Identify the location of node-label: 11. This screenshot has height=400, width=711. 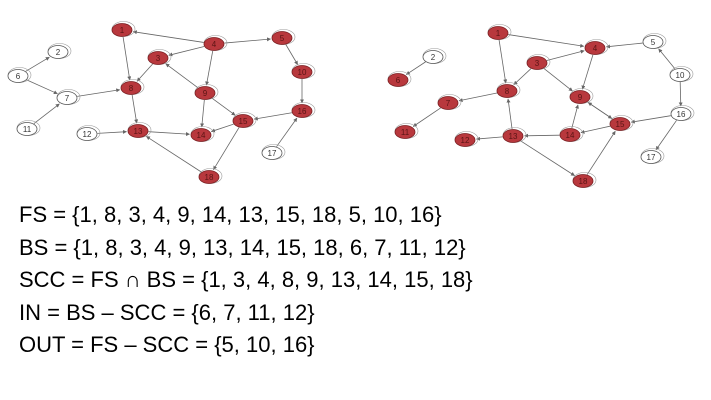
(405, 132).